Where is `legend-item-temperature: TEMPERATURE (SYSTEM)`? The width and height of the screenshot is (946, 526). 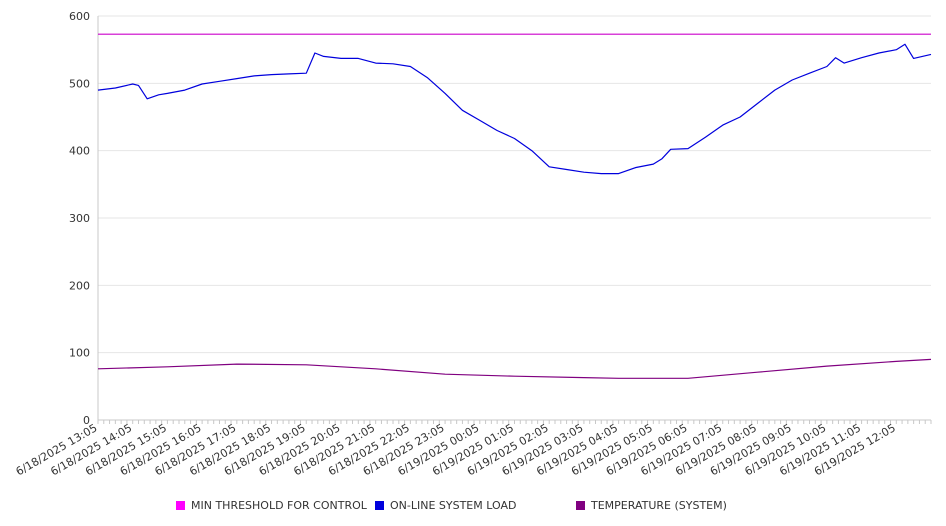
legend-item-temperature: TEMPERATURE (SYSTEM) is located at coordinates (651, 505).